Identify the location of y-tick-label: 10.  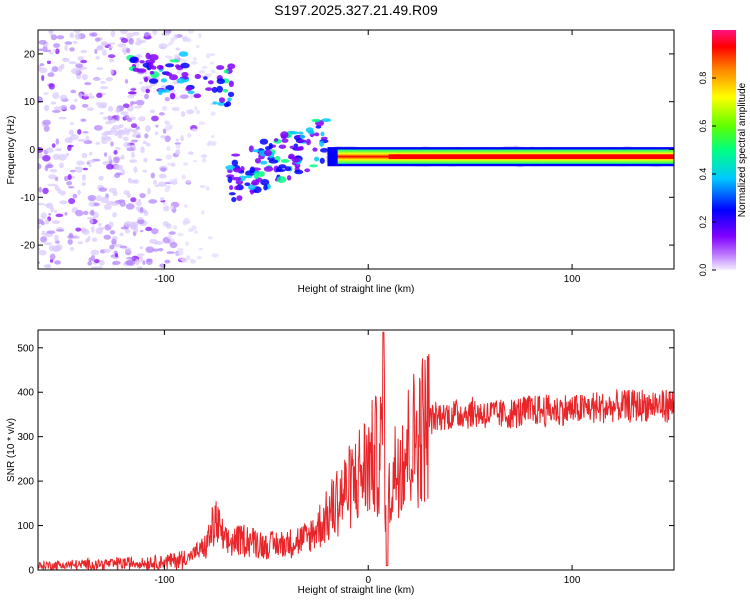
(30, 102).